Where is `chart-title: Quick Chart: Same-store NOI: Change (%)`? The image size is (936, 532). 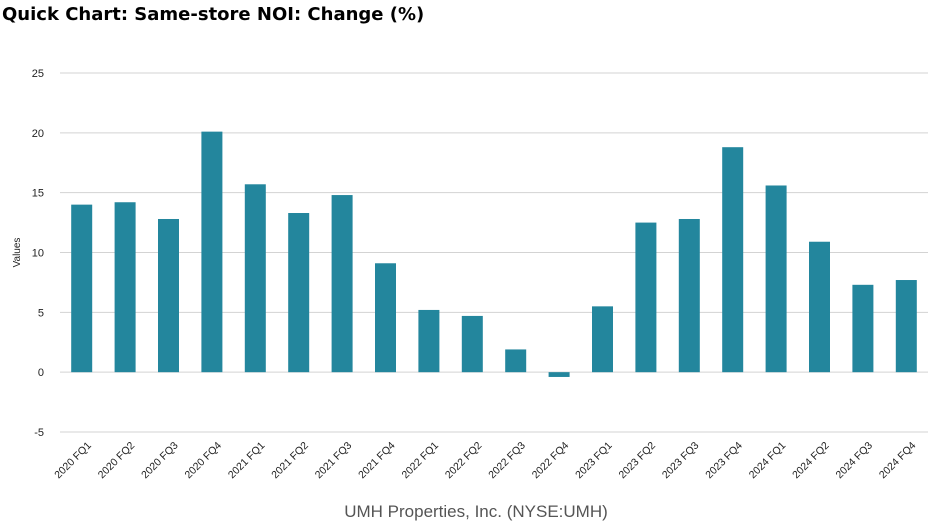 chart-title: Quick Chart: Same-store NOI: Change (%) is located at coordinates (213, 14).